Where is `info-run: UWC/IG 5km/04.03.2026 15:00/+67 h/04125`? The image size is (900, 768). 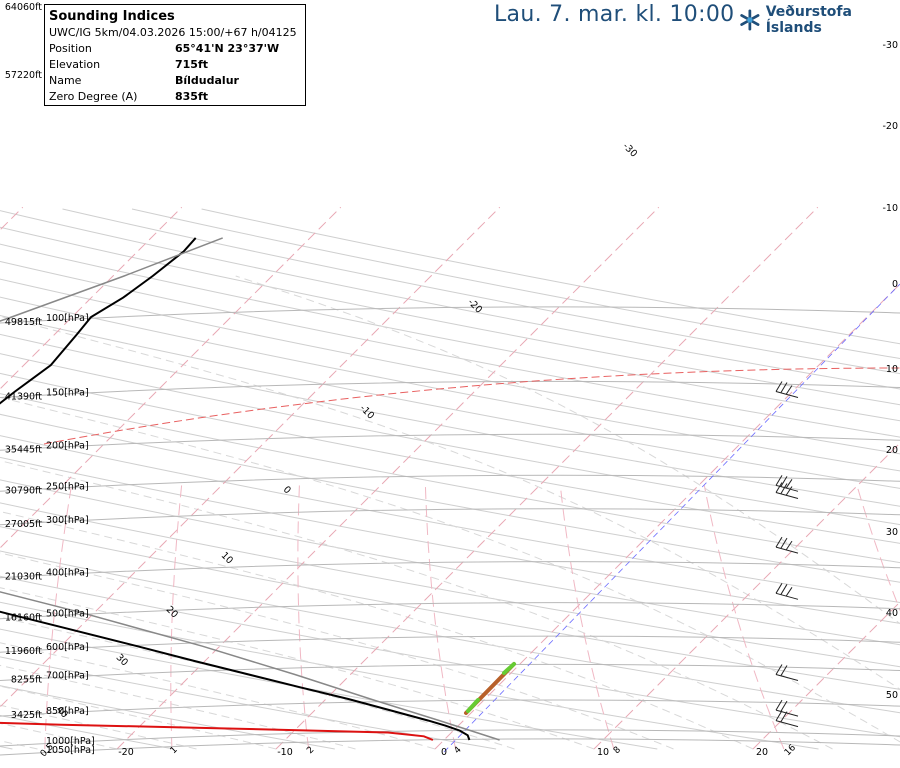 info-run: UWC/IG 5km/04.03.2026 15:00/+67 h/04125 is located at coordinates (173, 32).